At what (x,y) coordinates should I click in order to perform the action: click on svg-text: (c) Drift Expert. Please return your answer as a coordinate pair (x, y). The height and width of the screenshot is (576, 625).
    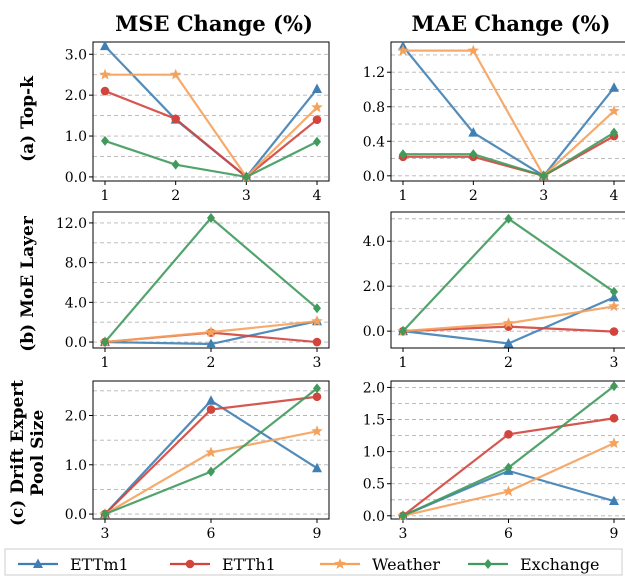
    Looking at the image, I should click on (18, 453).